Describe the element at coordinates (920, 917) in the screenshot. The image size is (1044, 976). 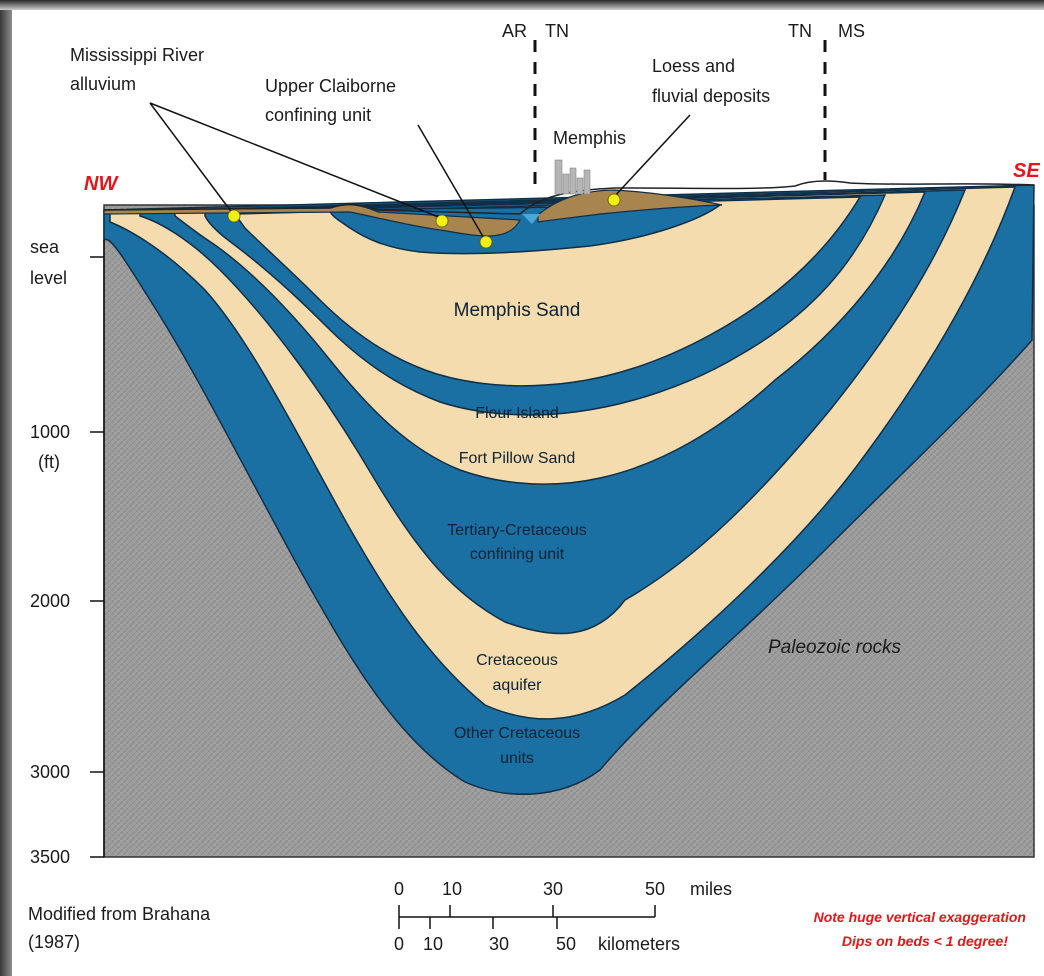
I see `exaggeration-note: Note huge vertical exaggeration` at that location.